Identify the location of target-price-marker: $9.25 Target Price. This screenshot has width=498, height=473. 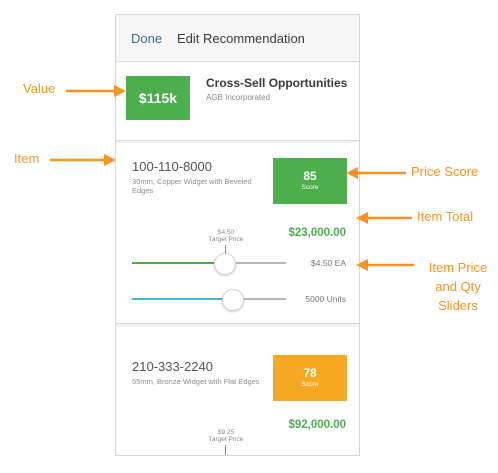
(226, 436).